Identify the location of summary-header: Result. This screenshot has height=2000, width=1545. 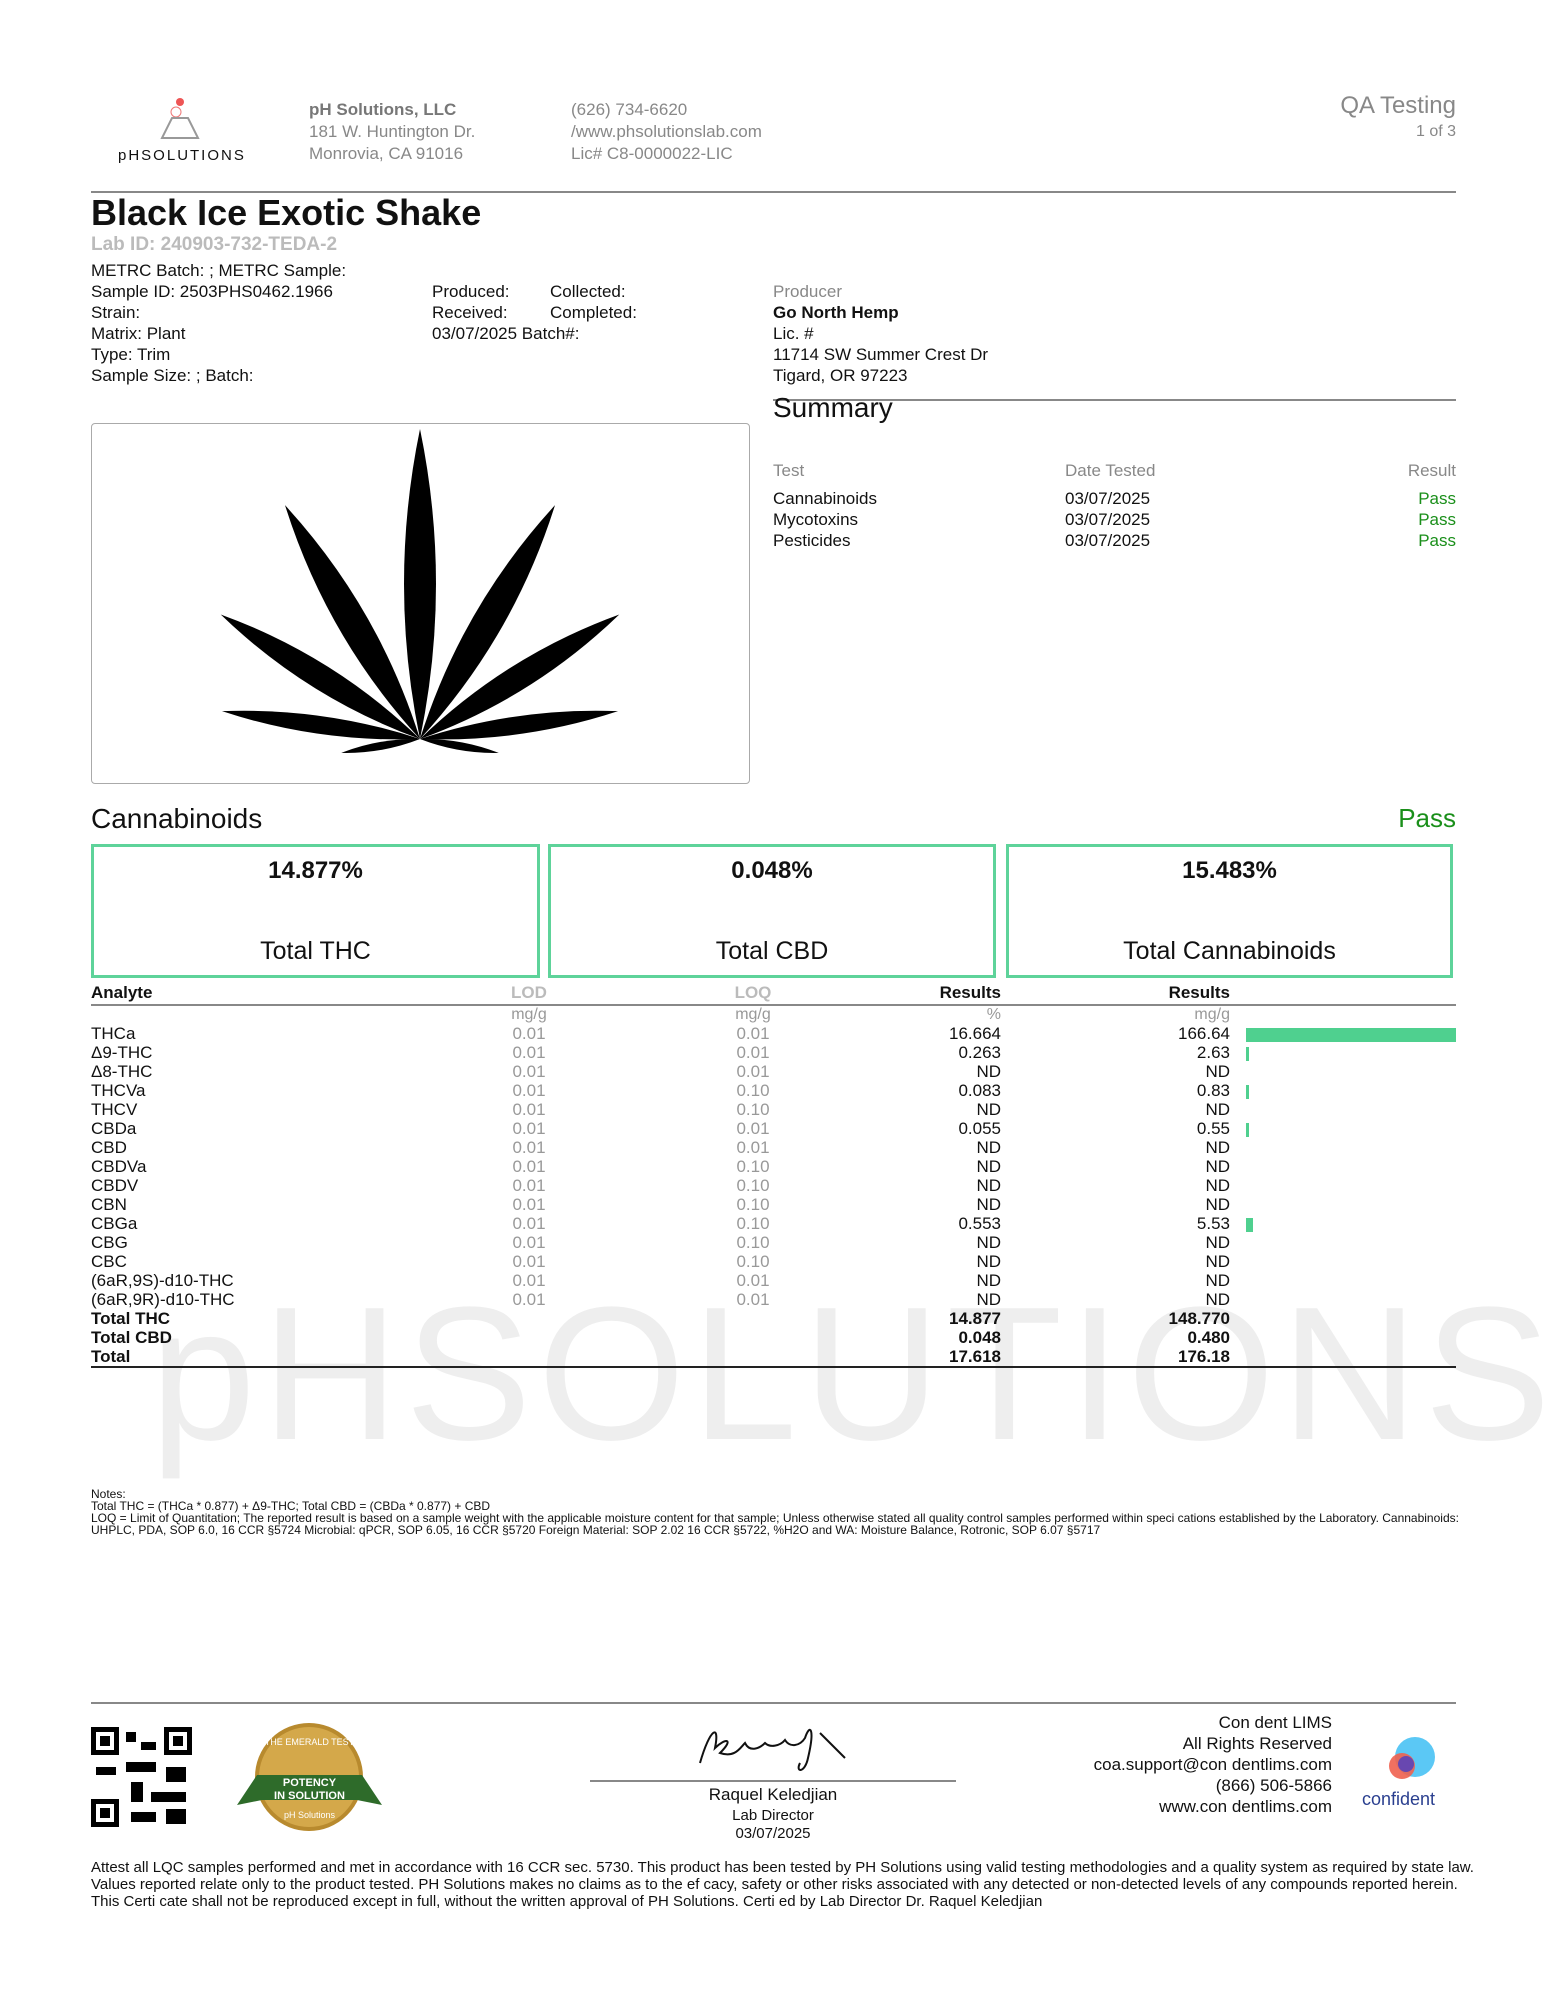
(1431, 470).